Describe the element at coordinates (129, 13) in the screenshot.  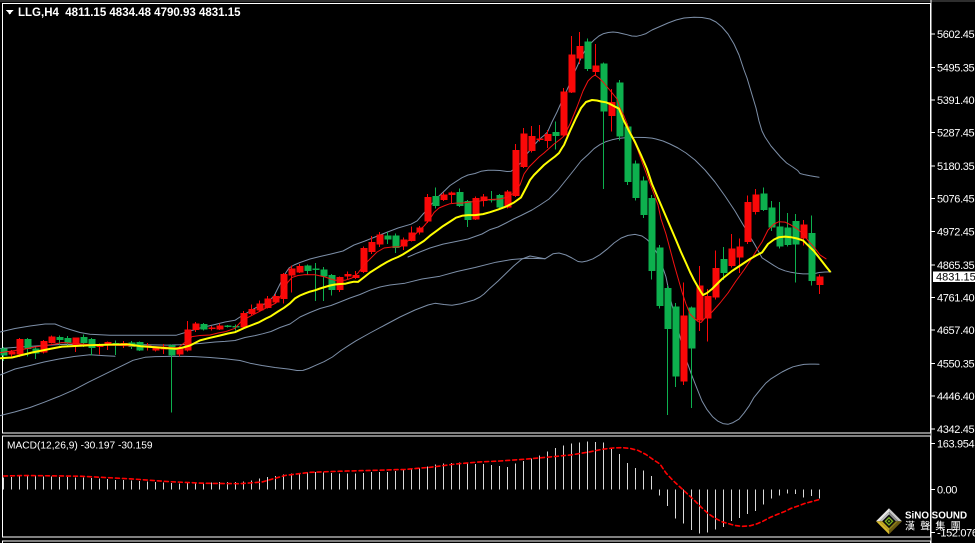
I see `svg-text:LLG,H4 4811.15 4834.48 4790.9: LLG,H4 4811.15 4834.48 4790.93 4831.15` at that location.